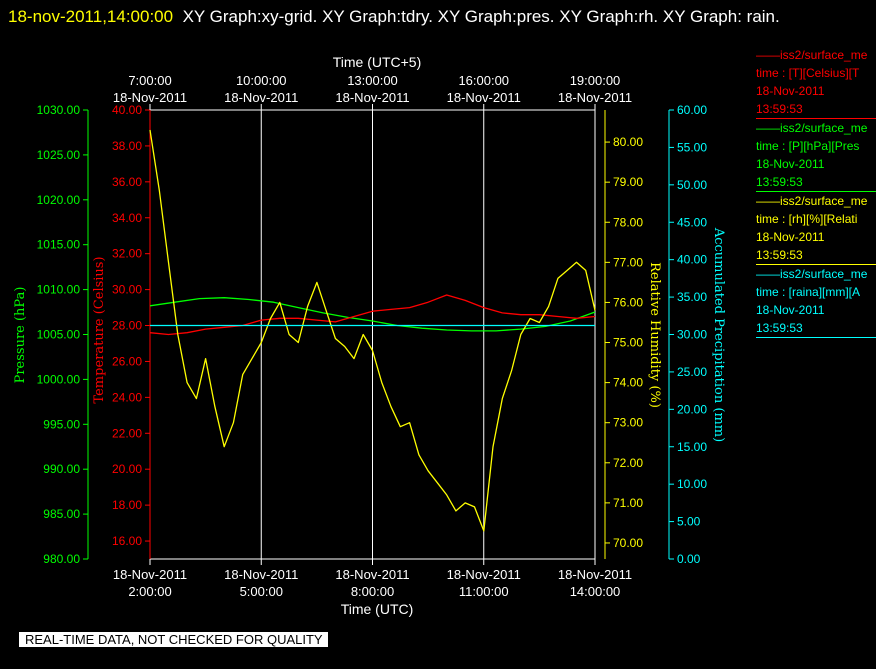 This screenshot has height=669, width=876. I want to click on precipitation-tick-label: 20.00, so click(692, 409).